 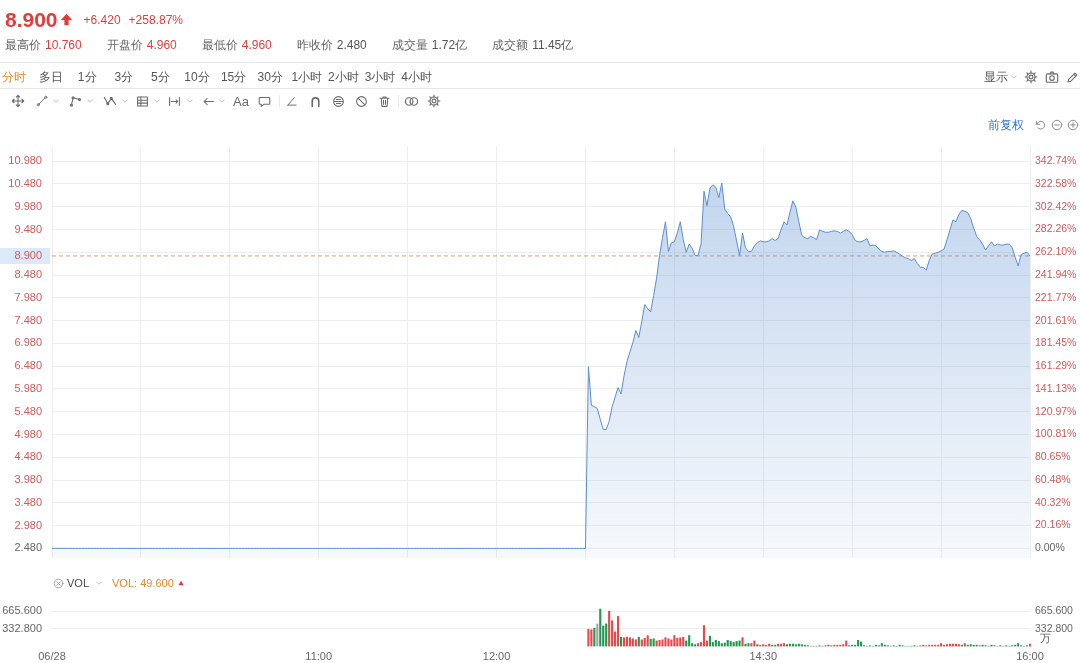 I want to click on text: 8.900, so click(x=31, y=19).